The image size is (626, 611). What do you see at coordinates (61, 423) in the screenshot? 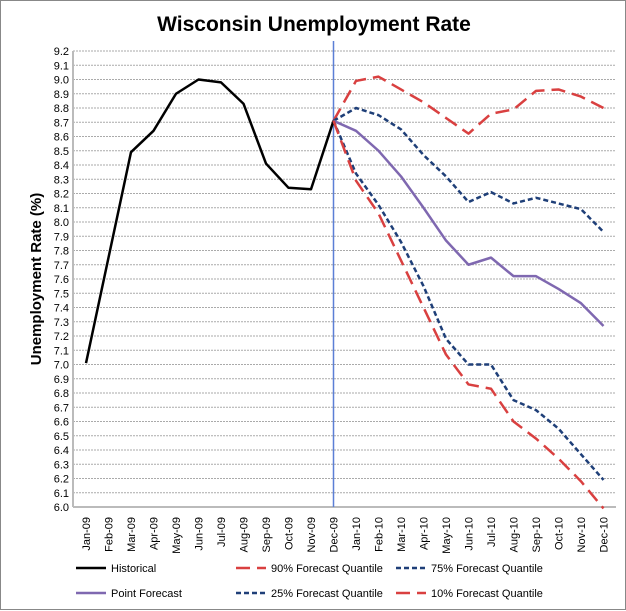
I see `y-tick-label: 6.6` at bounding box center [61, 423].